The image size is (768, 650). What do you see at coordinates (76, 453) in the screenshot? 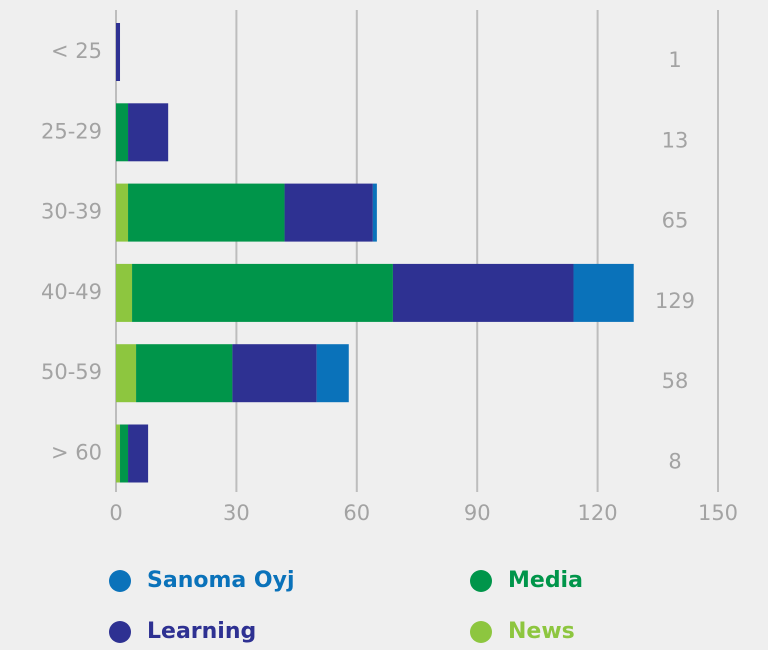
I see `y-tick-label: > 60` at bounding box center [76, 453].